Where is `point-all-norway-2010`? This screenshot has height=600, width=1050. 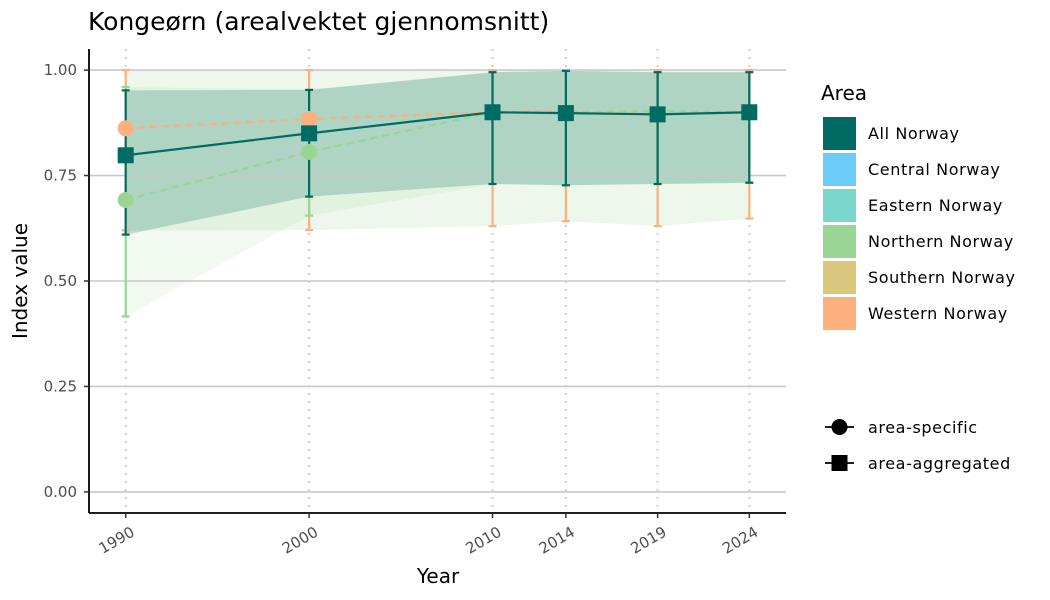
point-all-norway-2010 is located at coordinates (492, 112).